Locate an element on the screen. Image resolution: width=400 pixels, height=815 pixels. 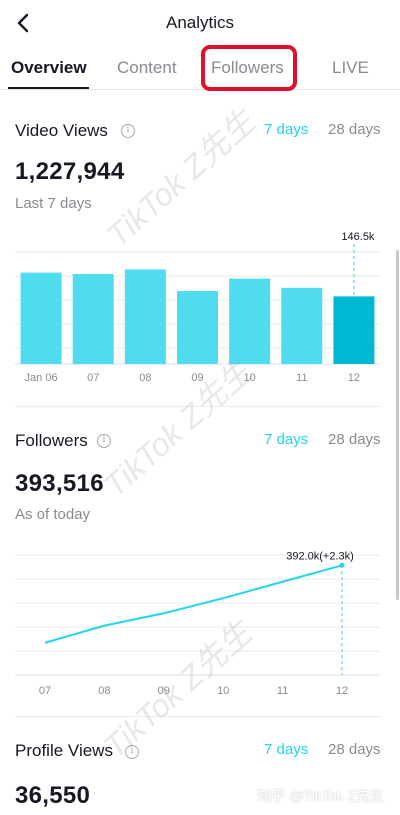
chevron-left-icon is located at coordinates (23, 23).